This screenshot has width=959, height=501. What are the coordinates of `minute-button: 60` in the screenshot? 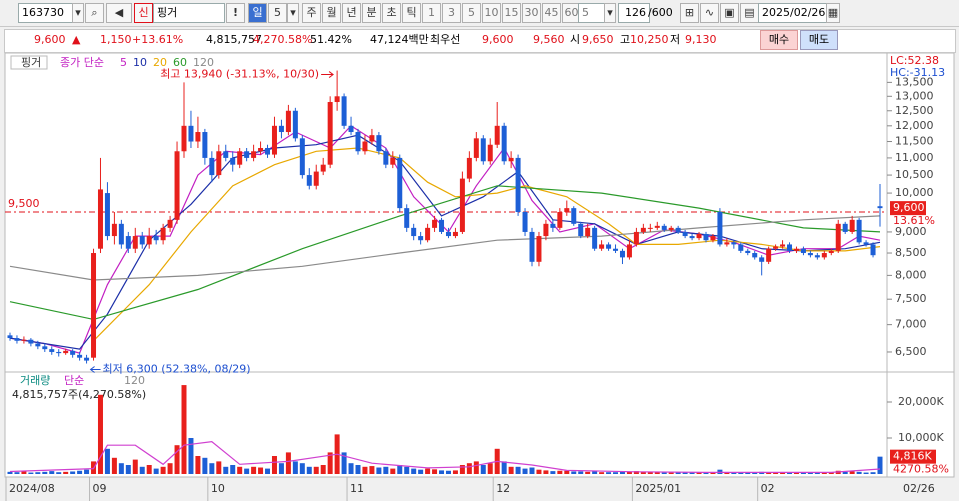 It's located at (571, 13).